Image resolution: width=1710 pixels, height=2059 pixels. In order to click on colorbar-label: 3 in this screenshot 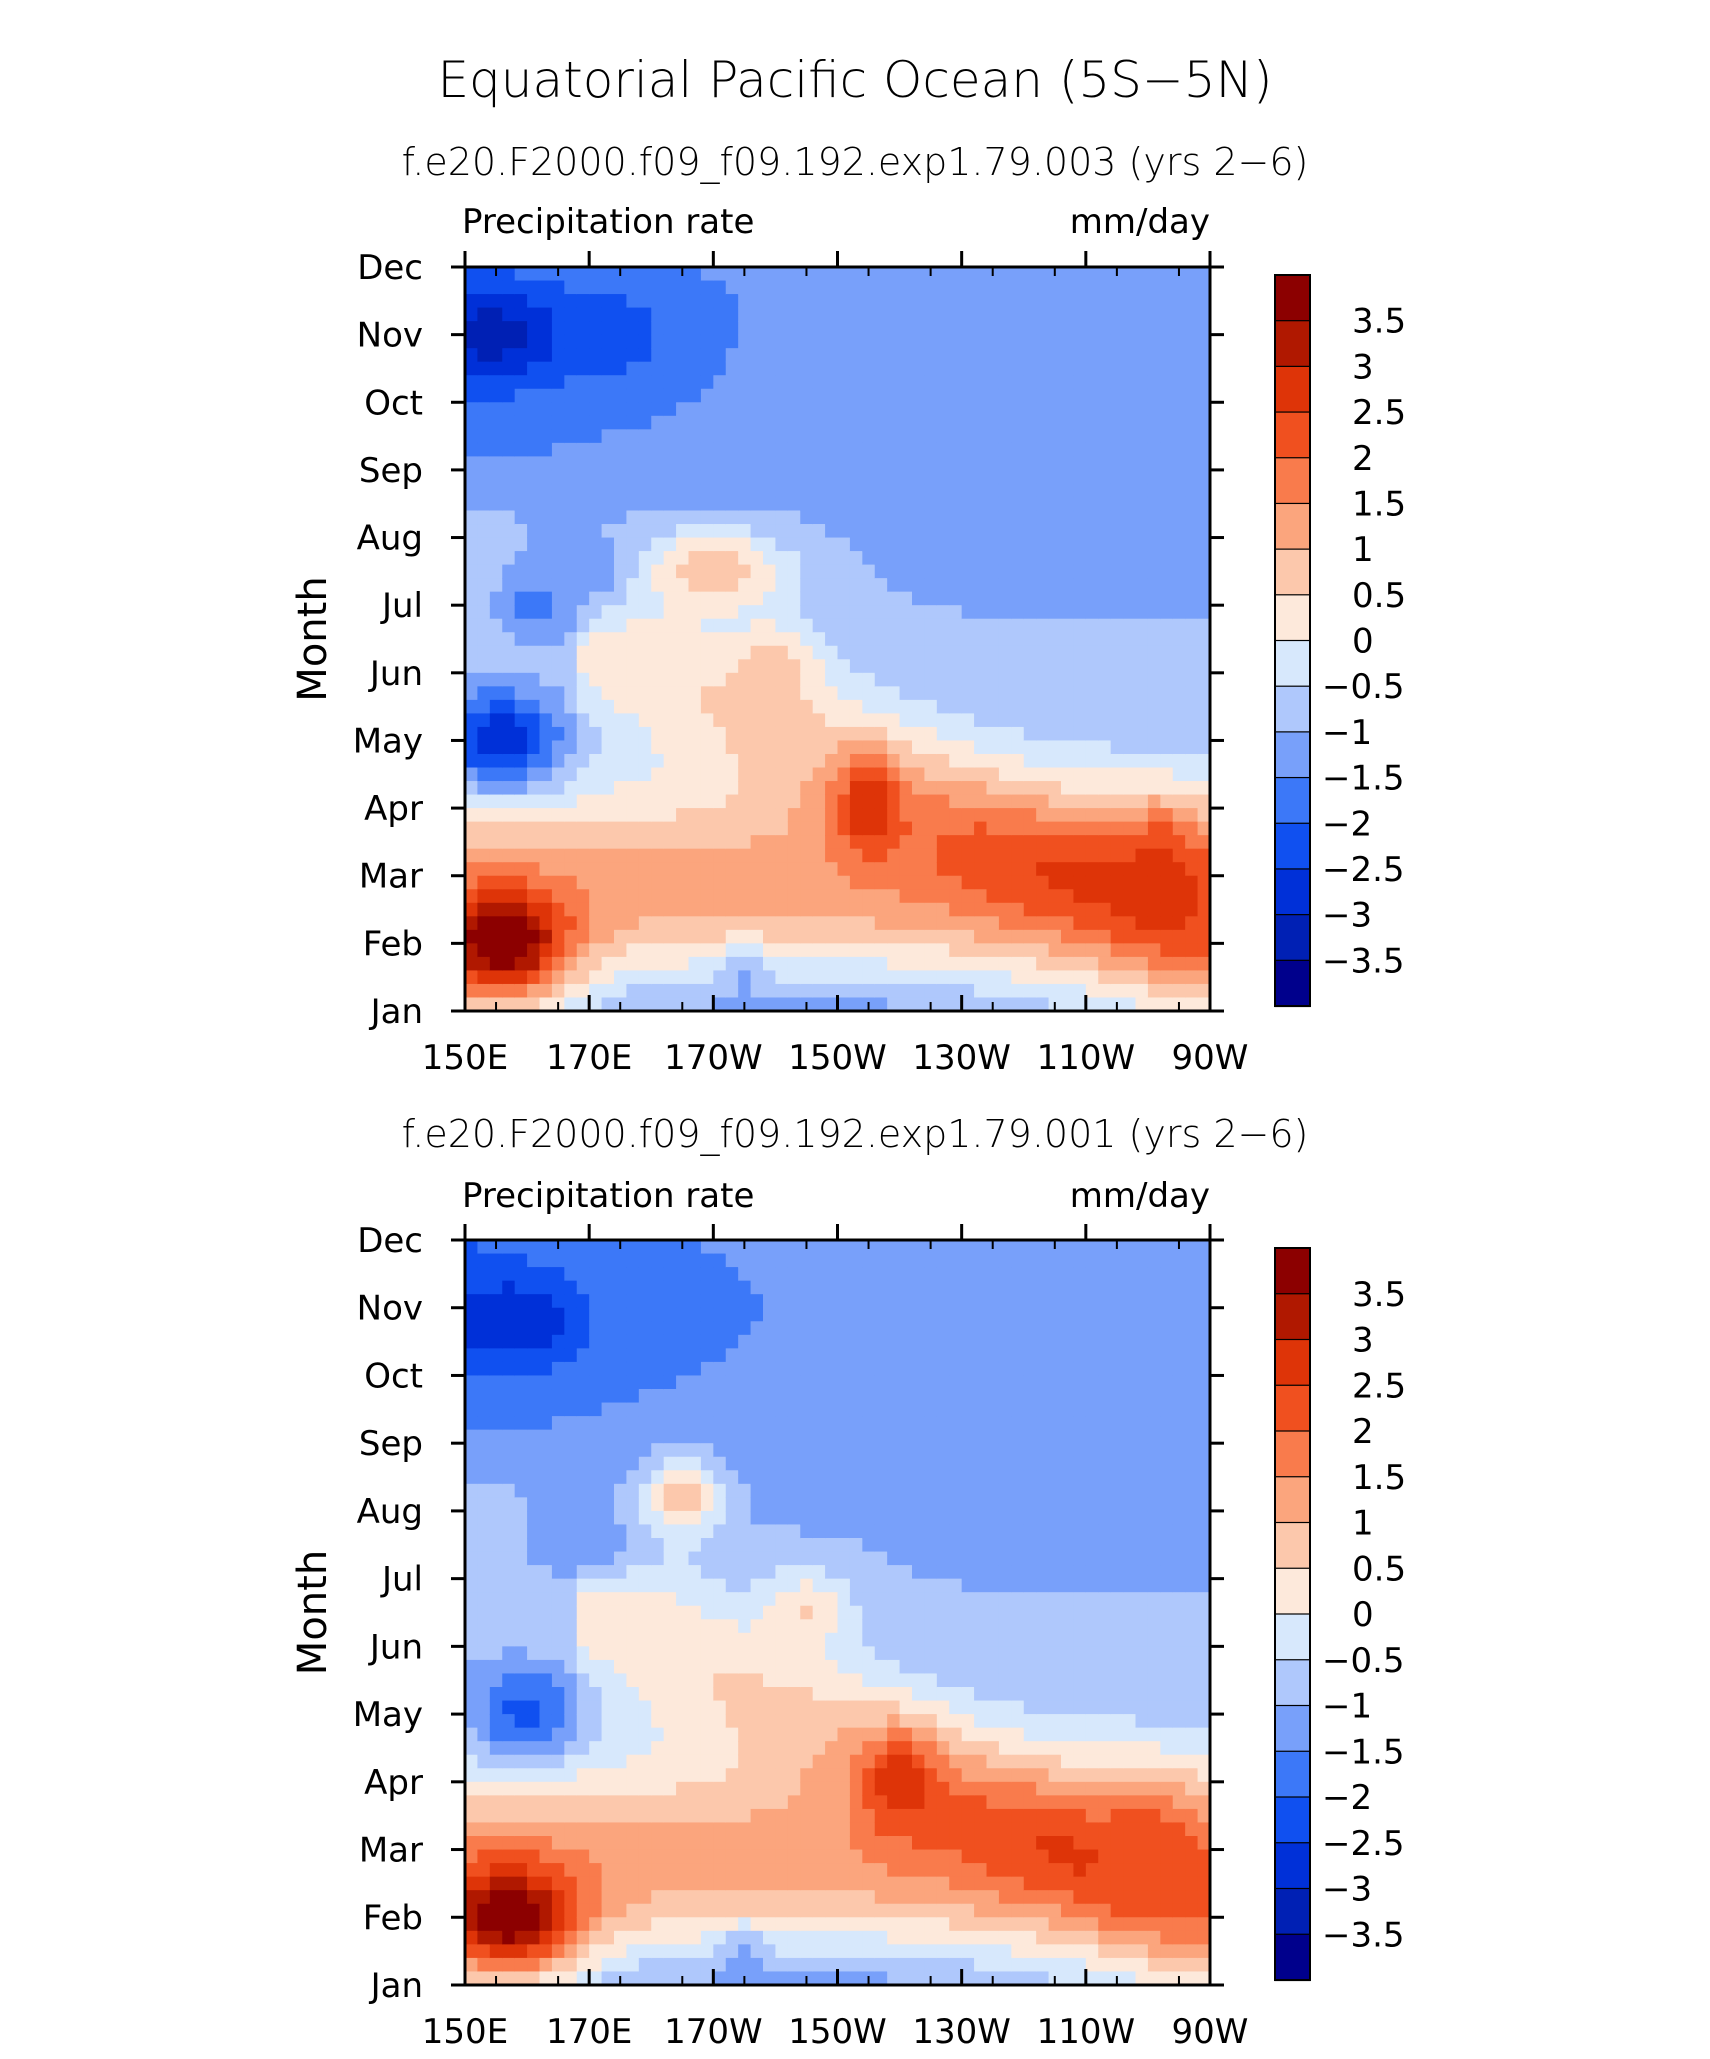, I will do `click(1363, 367)`.